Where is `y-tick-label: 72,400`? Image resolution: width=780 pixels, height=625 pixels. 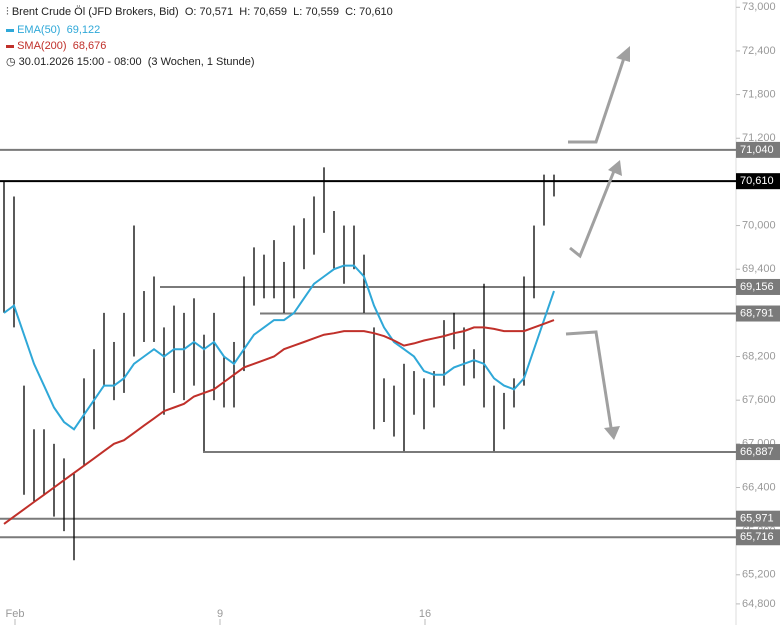 y-tick-label: 72,400 is located at coordinates (759, 51).